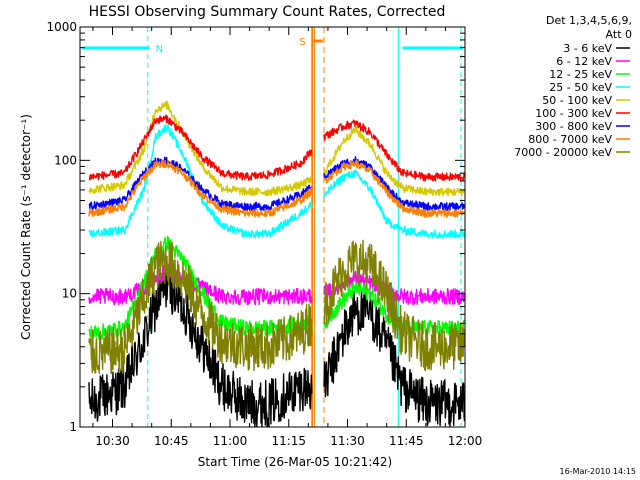 This screenshot has height=480, width=640. What do you see at coordinates (573, 113) in the screenshot?
I see `legend-label-5: 100 - 300 keV` at bounding box center [573, 113].